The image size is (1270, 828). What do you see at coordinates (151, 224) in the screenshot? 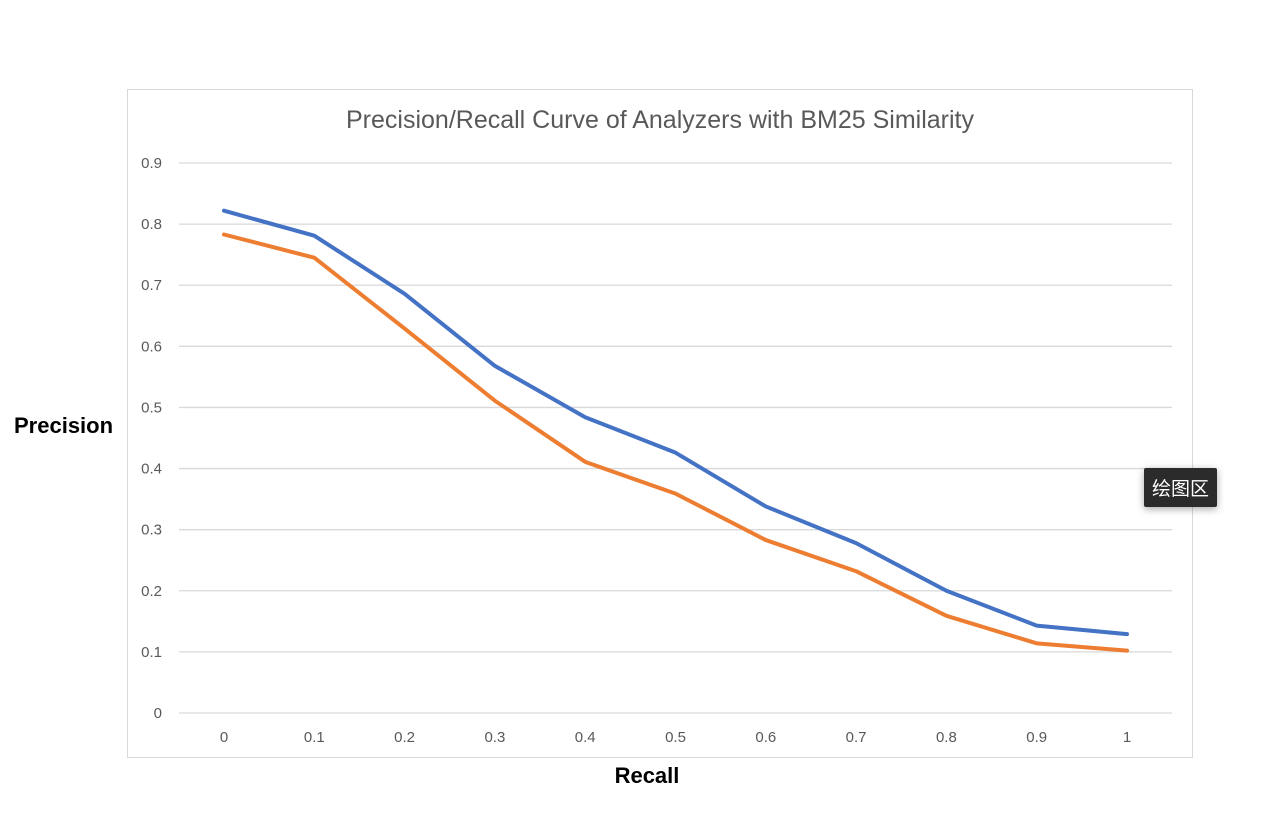
I see `y-tick-label: 0.8` at bounding box center [151, 224].